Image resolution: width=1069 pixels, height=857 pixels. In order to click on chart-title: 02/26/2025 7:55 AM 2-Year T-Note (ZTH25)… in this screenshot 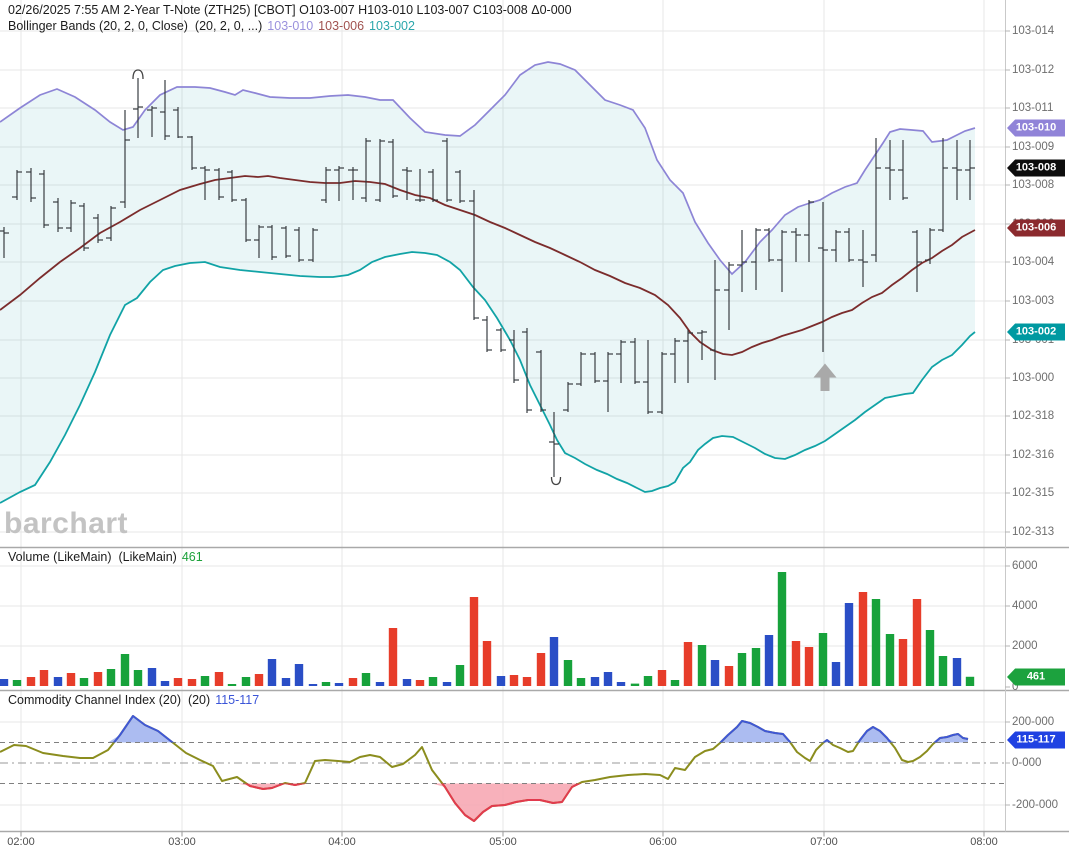, I will do `click(290, 10)`.